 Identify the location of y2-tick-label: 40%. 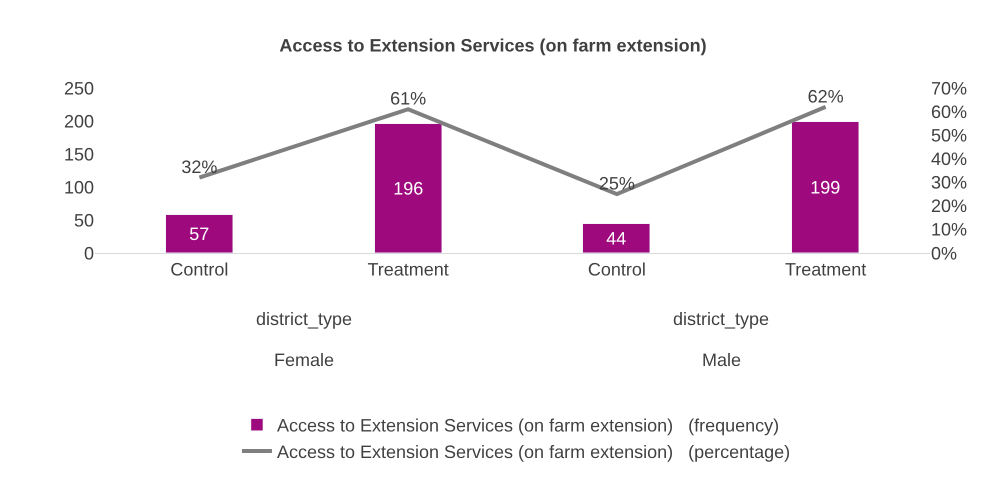
(949, 159).